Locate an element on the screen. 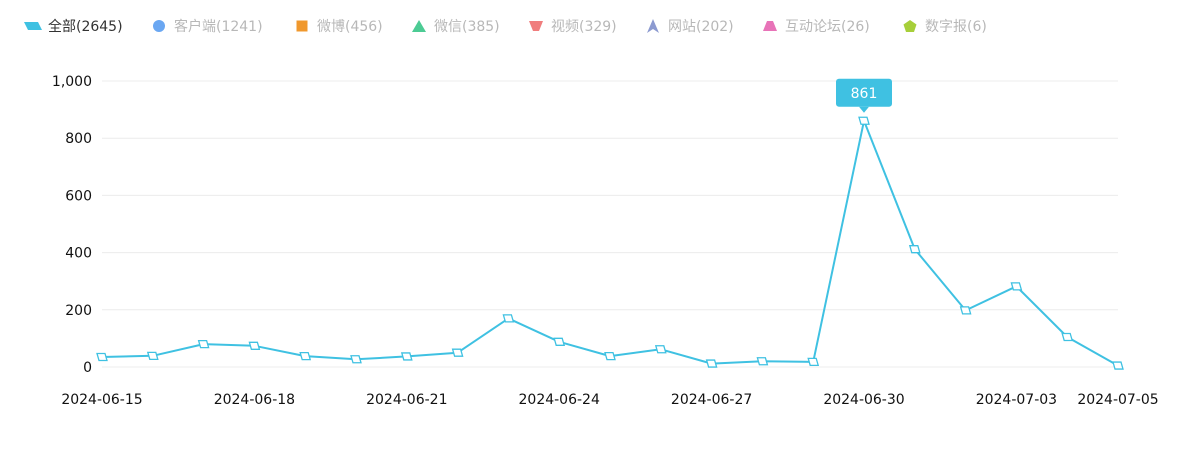 This screenshot has height=476, width=1200. inverted-trapezoid-icon is located at coordinates (536, 26).